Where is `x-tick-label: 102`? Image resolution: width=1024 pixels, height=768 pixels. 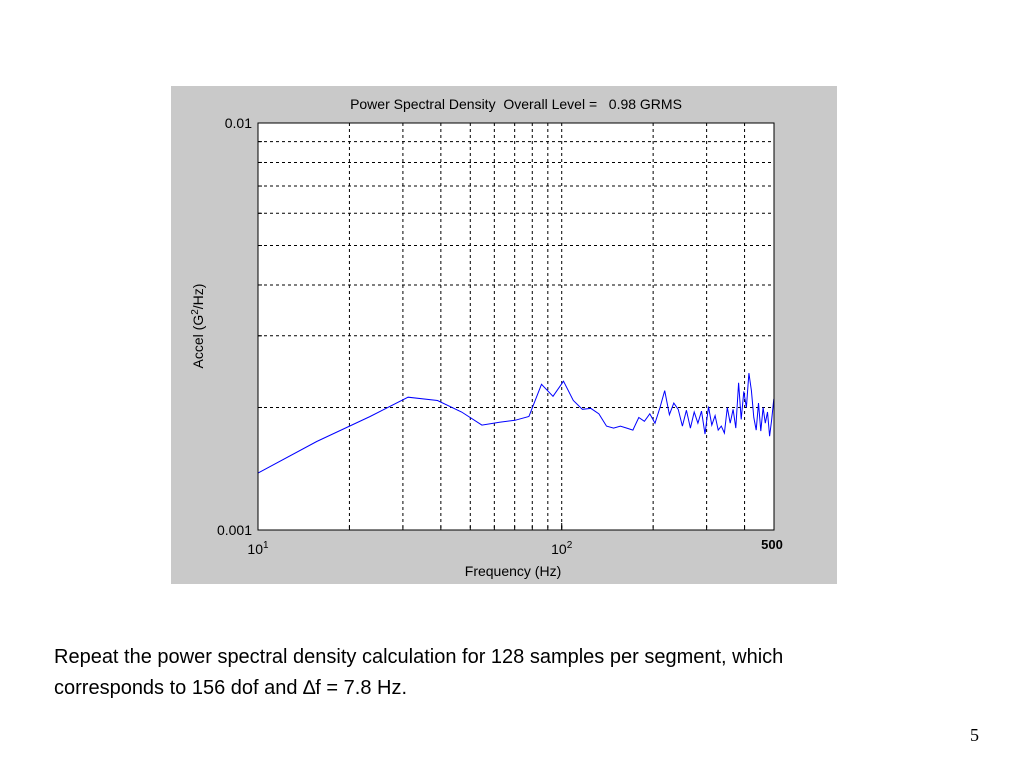 x-tick-label: 102 is located at coordinates (562, 548).